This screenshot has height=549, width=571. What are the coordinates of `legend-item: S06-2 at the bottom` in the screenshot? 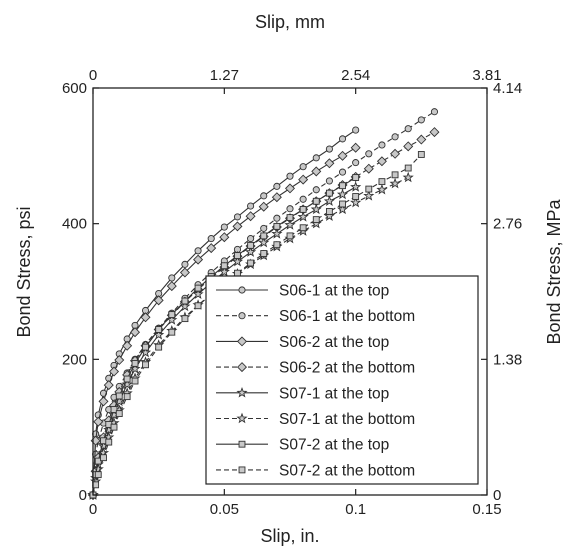 It's located at (315, 368).